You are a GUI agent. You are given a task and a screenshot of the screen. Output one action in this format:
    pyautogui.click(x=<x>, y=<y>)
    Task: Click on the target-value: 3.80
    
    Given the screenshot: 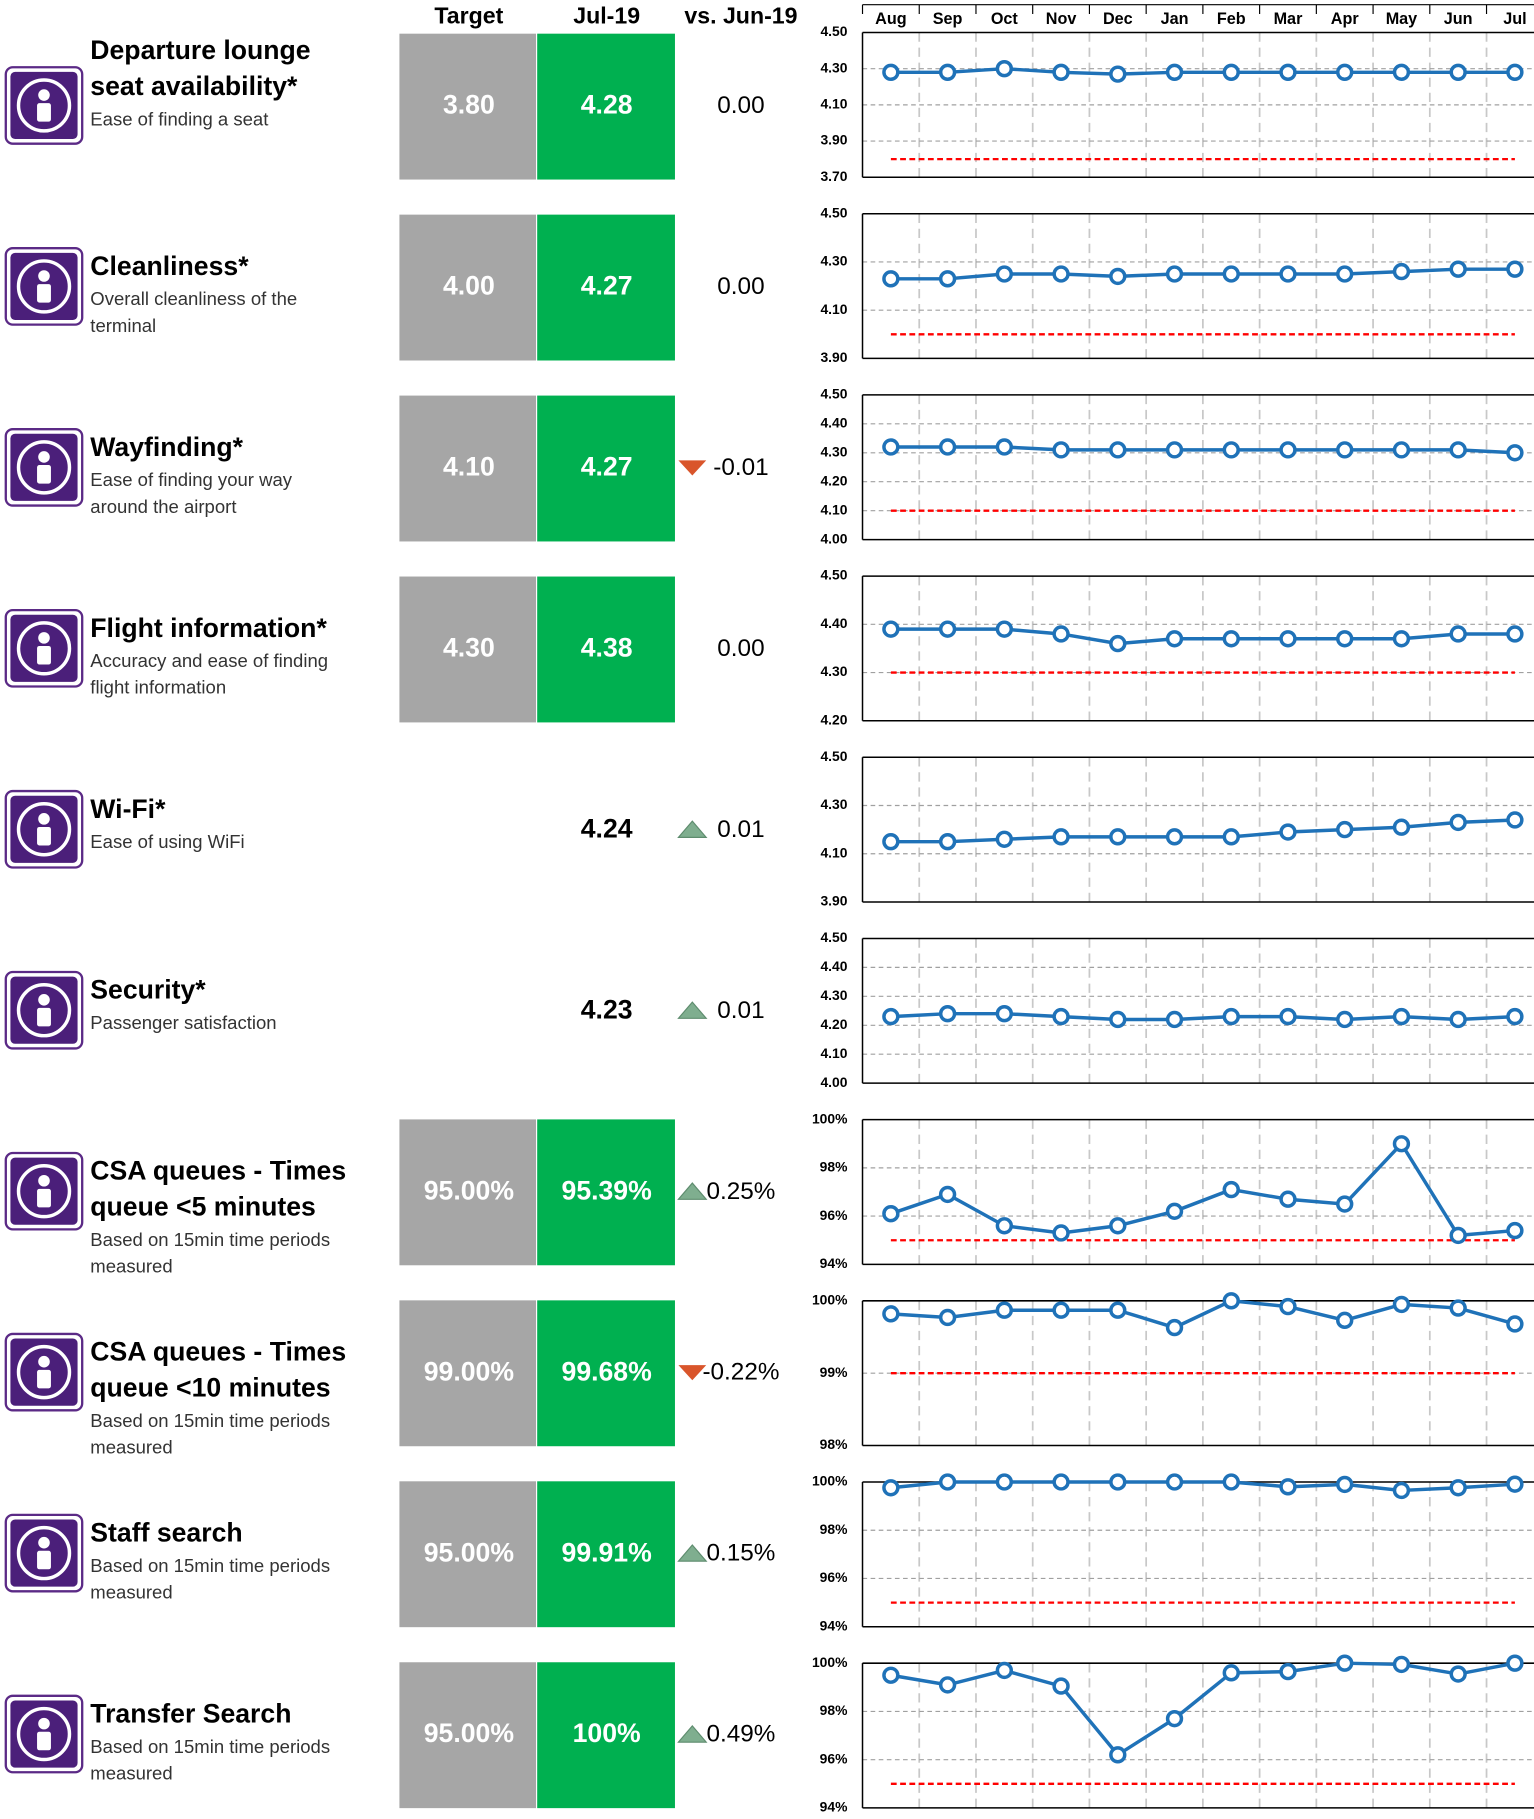 What is the action you would take?
    pyautogui.click(x=469, y=105)
    